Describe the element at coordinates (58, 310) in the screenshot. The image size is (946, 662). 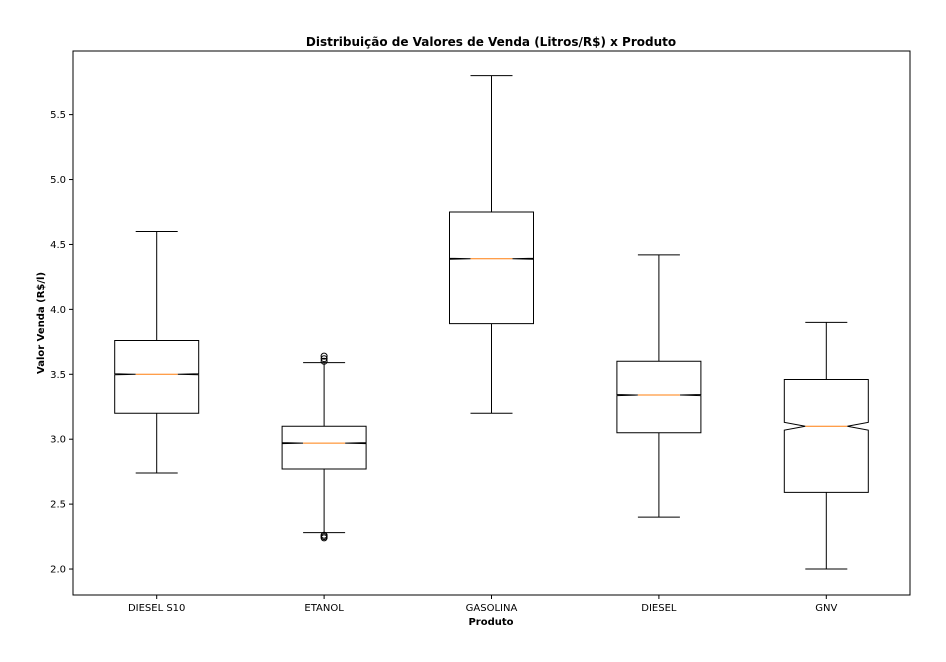
I see `y-tick-label: 4.0` at that location.